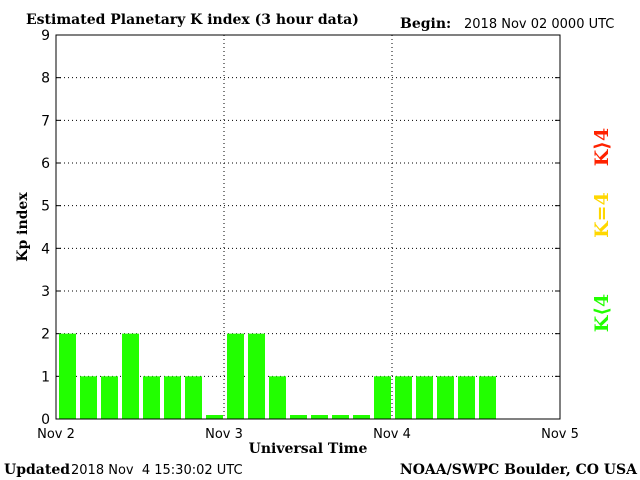  Describe the element at coordinates (539, 24) in the screenshot. I see `begin-value: 2018 Nov 02 0000 UTC` at that location.